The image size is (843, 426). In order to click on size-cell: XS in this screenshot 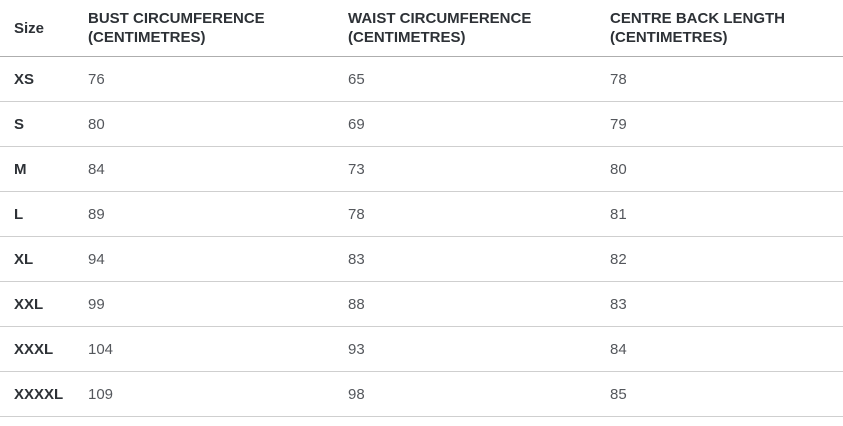, I will do `click(44, 79)`.